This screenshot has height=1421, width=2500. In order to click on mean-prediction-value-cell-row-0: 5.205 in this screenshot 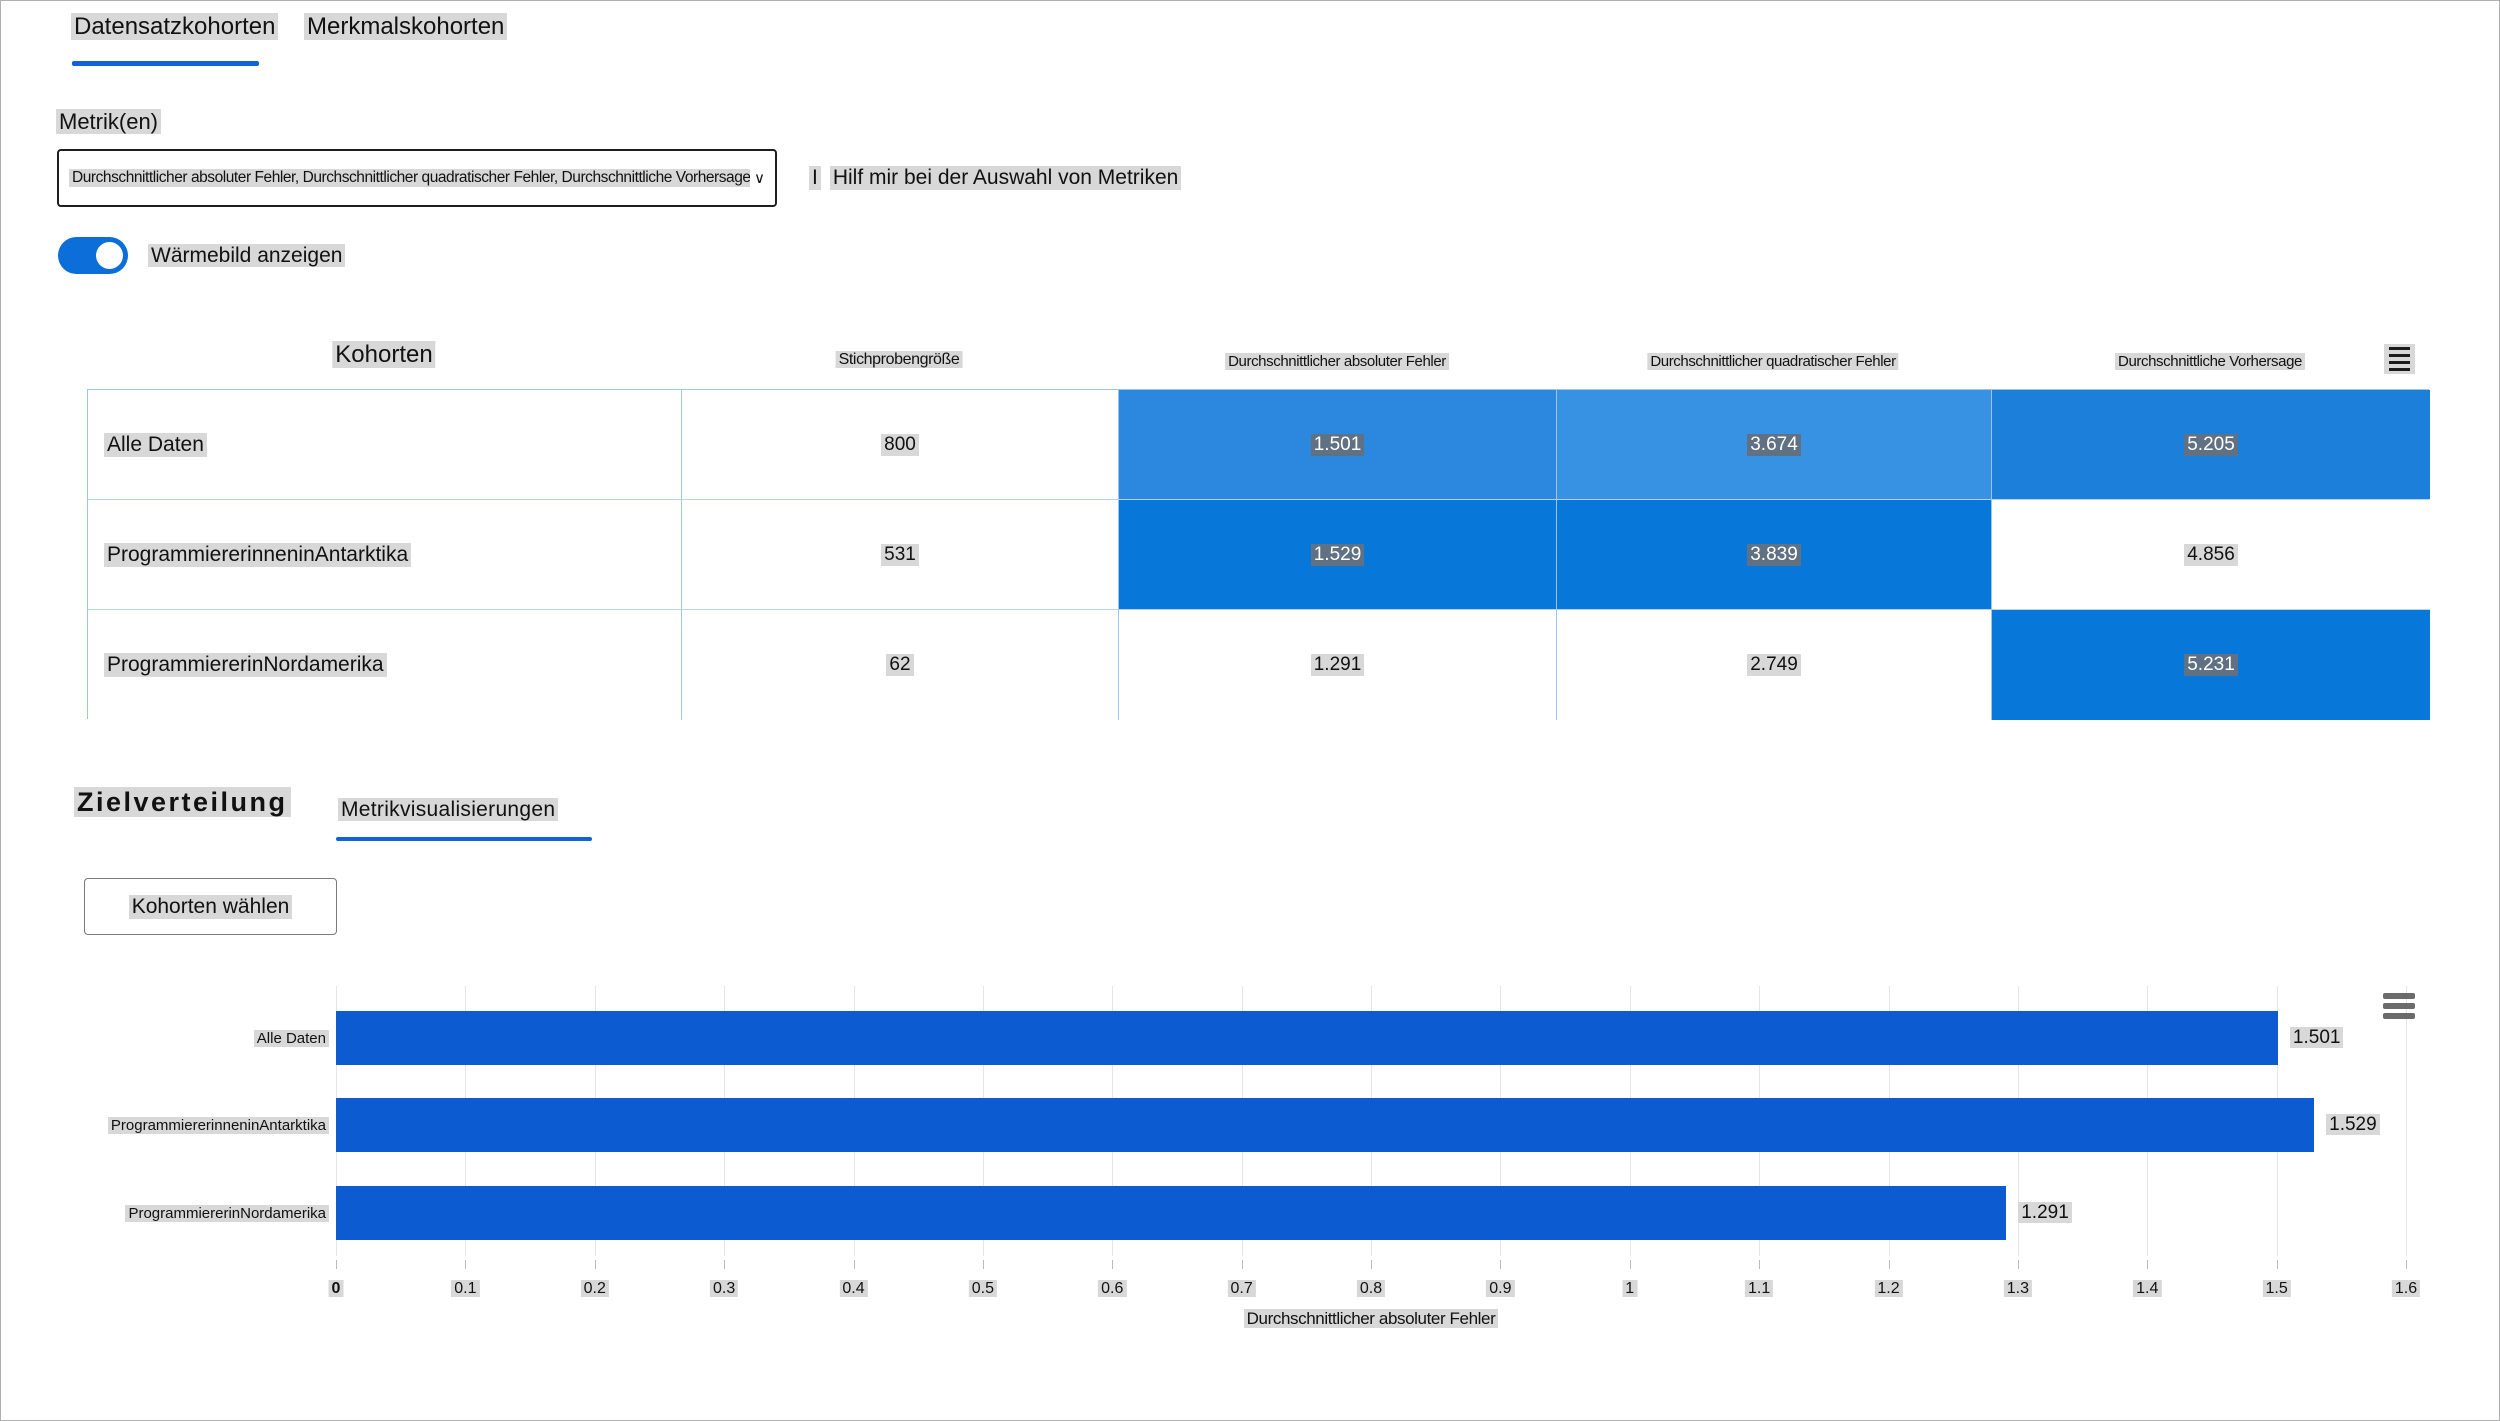, I will do `click(2211, 445)`.